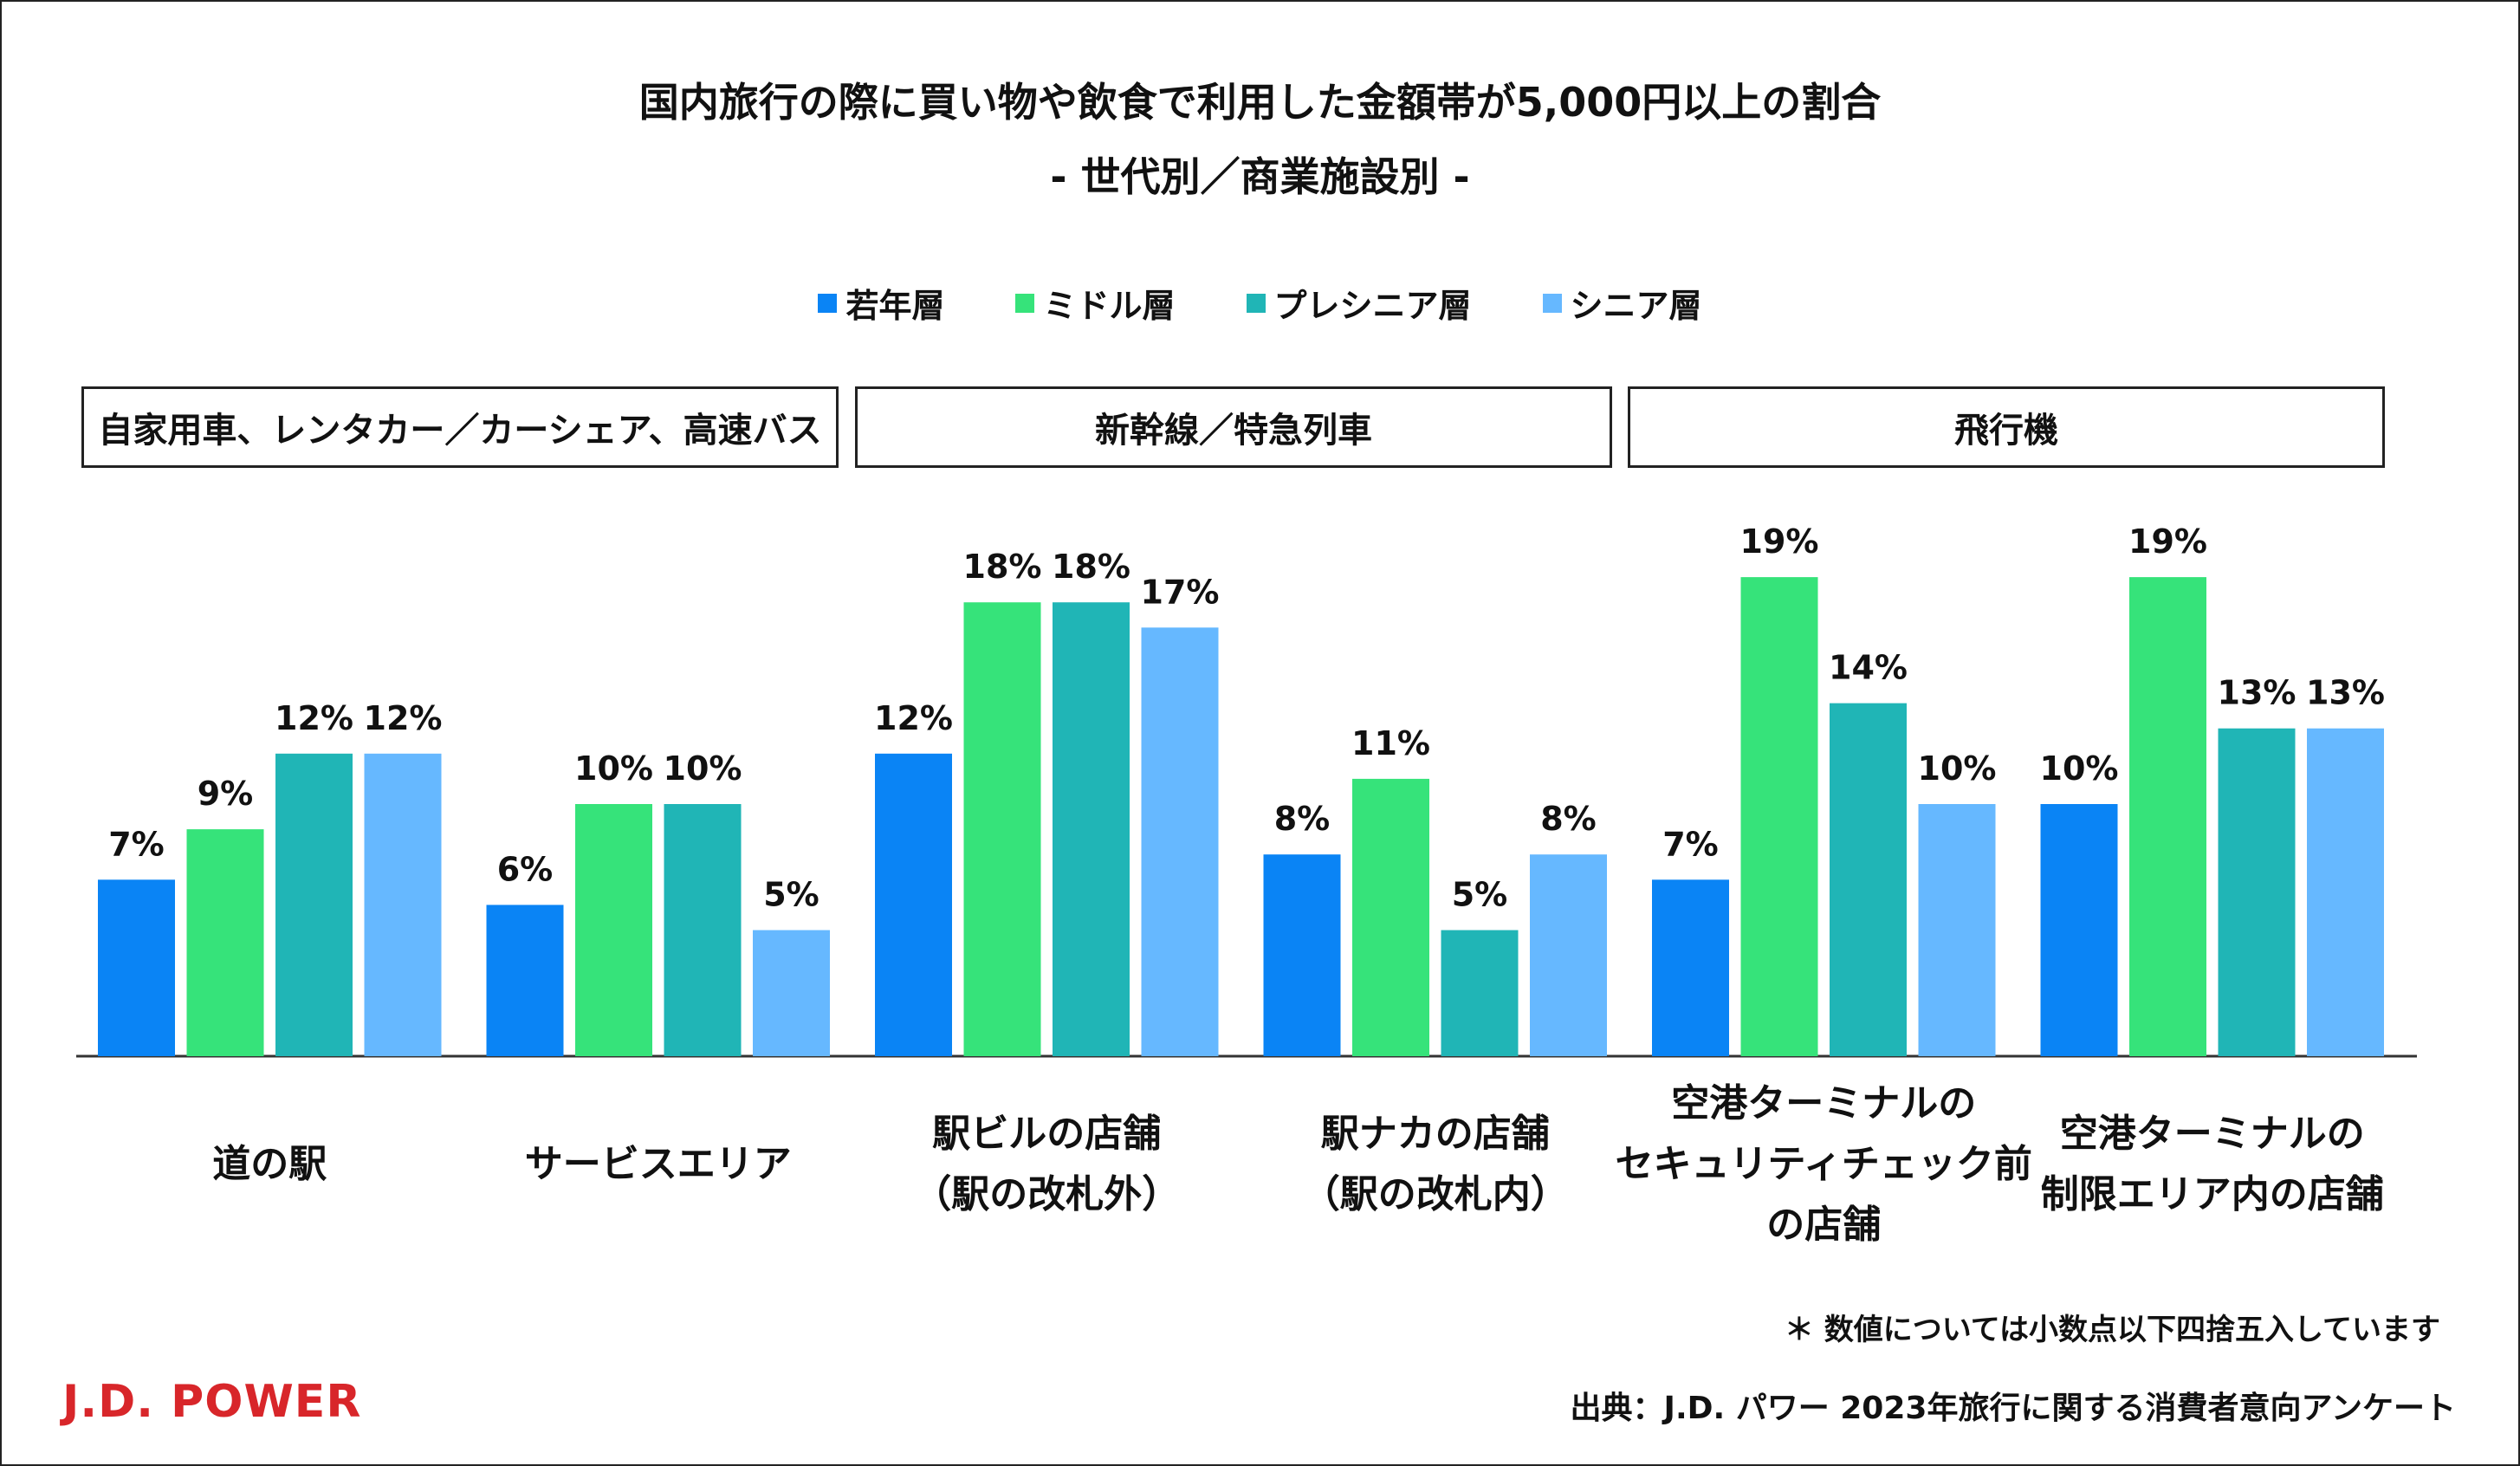  Describe the element at coordinates (1480, 993) in the screenshot. I see `bar-cat3-series2` at that location.